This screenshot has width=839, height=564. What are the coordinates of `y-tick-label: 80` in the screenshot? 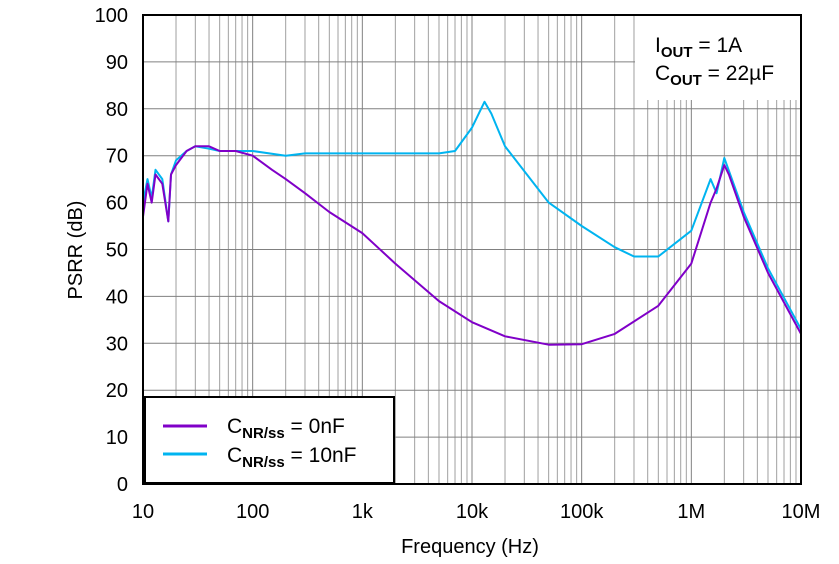 It's located at (117, 110).